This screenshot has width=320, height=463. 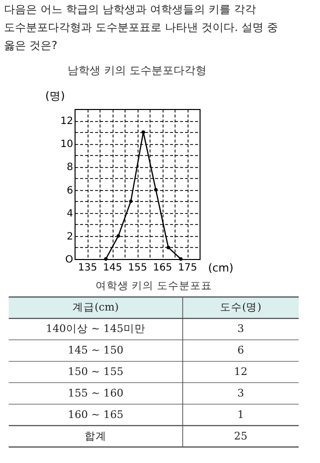 I want to click on y-axis-title: (명), so click(x=55, y=96).